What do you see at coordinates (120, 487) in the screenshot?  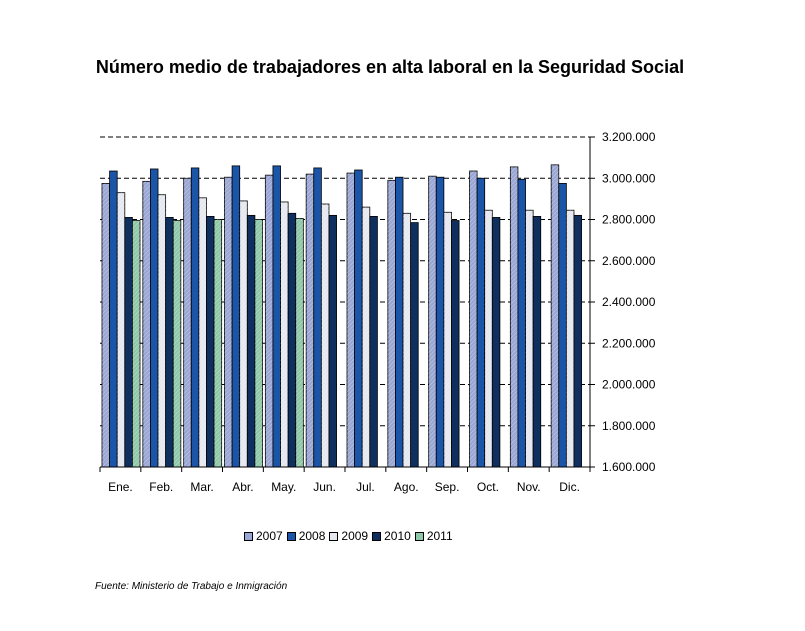 I see `x-tick-label: Ene.` at bounding box center [120, 487].